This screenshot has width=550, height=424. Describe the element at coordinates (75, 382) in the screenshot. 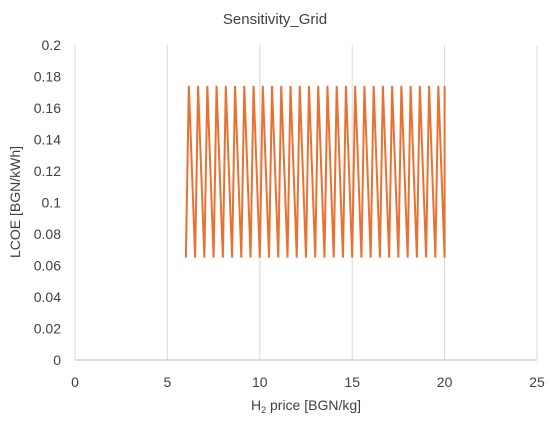

I see `x-tick-label-0: 0` at that location.